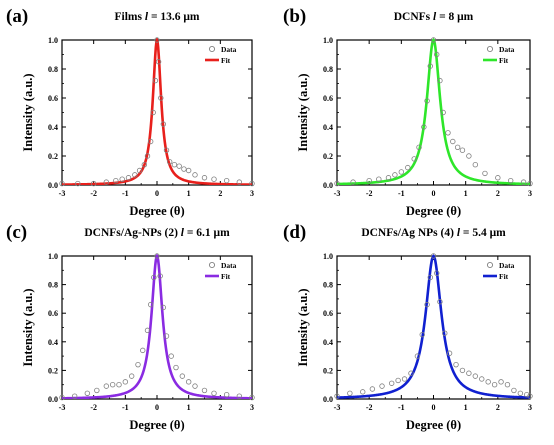  I want to click on panel-letter: (a), so click(17, 16).